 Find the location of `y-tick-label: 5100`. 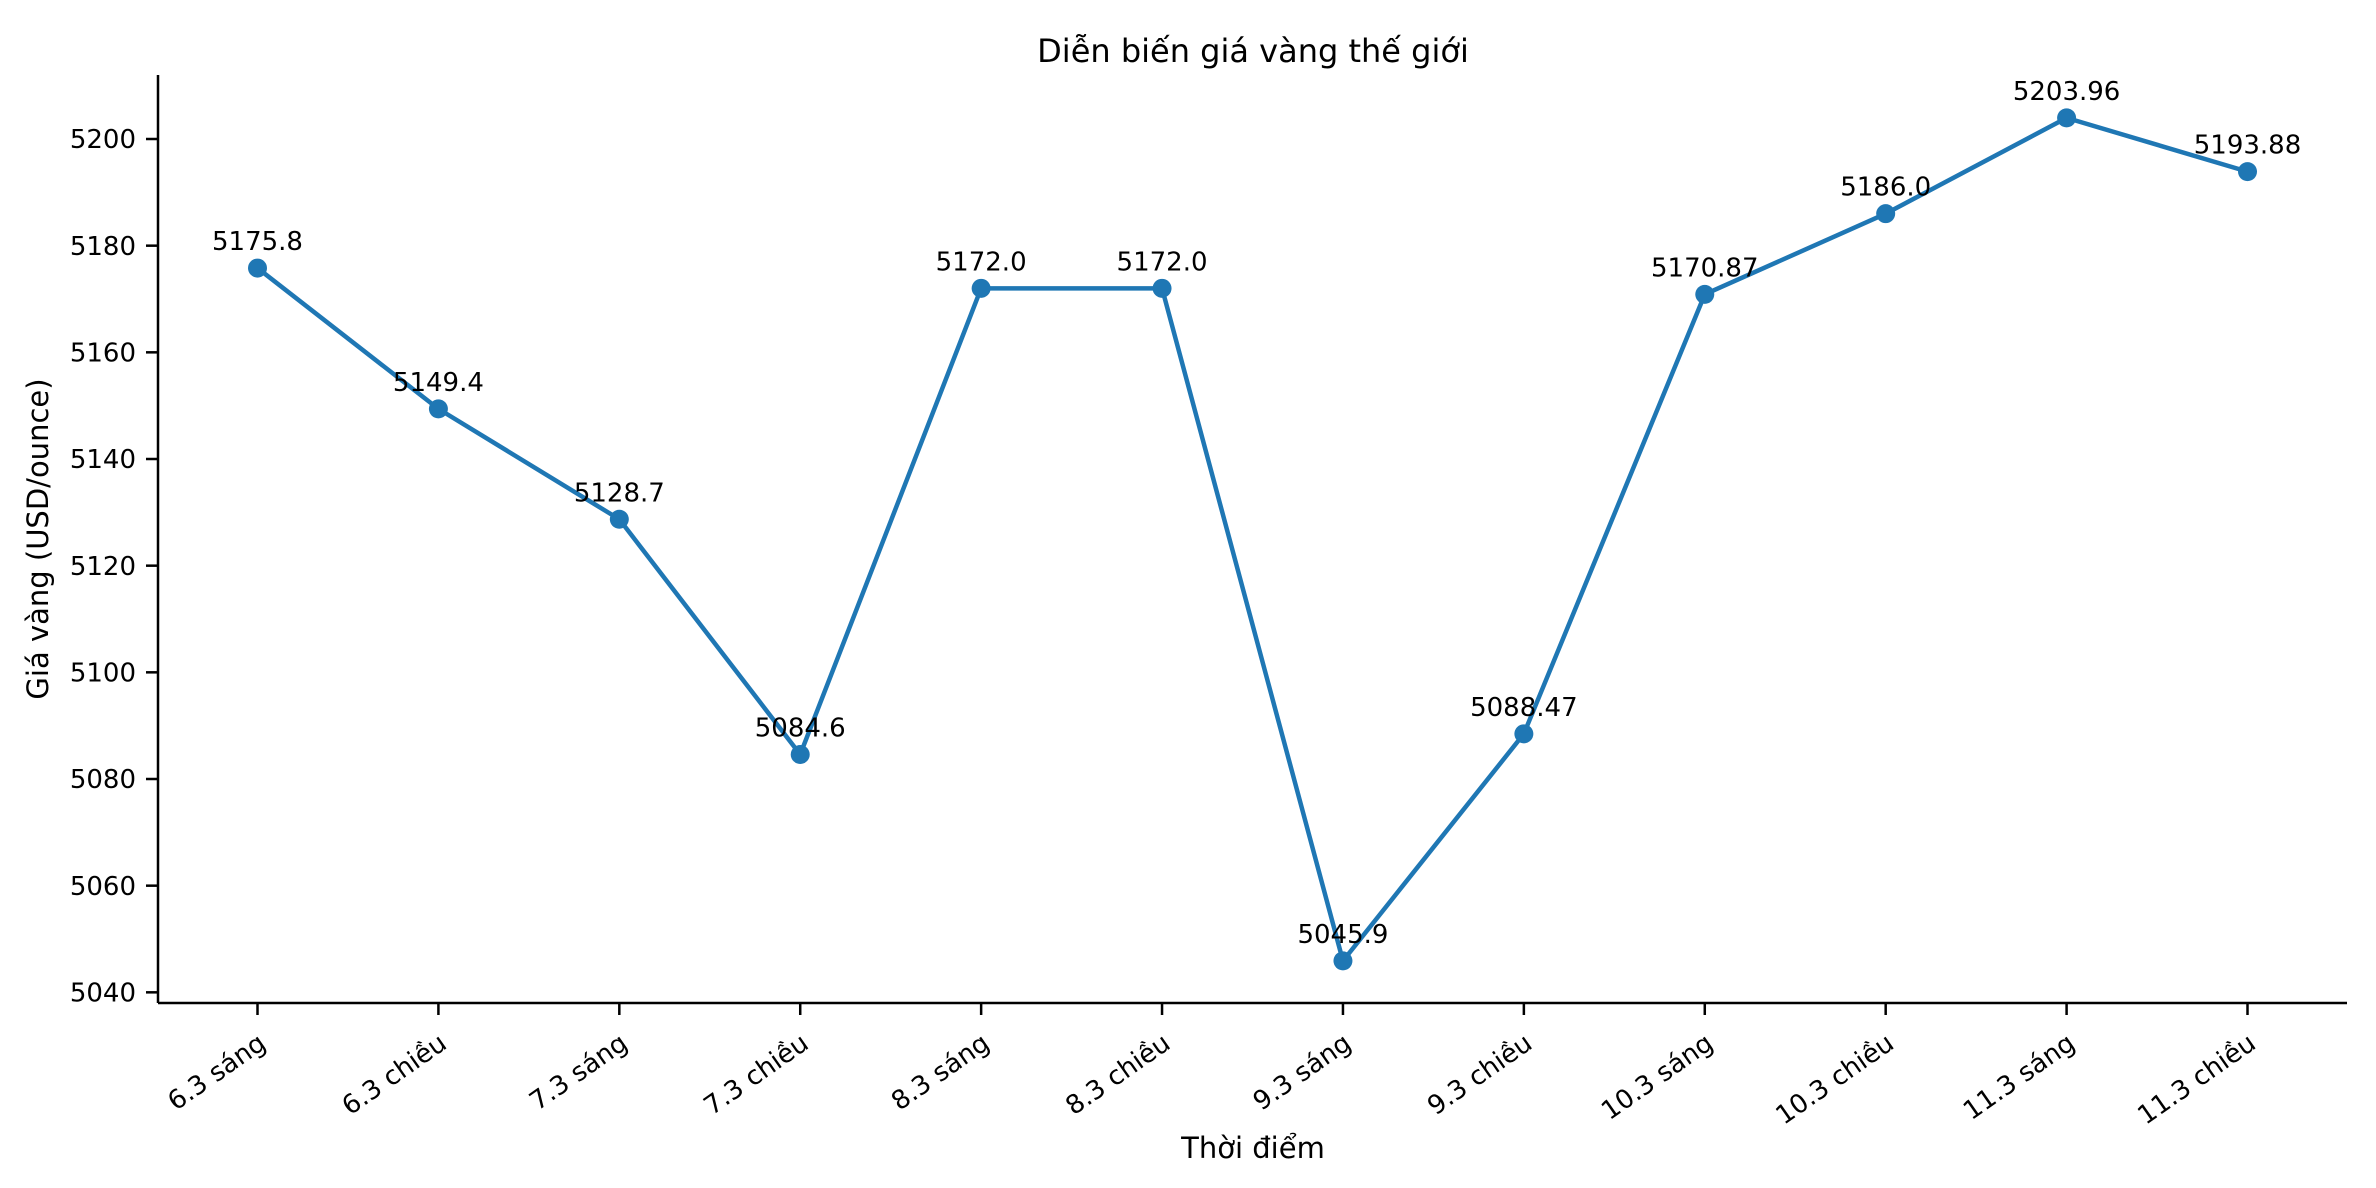

y-tick-label: 5100 is located at coordinates (103, 673).